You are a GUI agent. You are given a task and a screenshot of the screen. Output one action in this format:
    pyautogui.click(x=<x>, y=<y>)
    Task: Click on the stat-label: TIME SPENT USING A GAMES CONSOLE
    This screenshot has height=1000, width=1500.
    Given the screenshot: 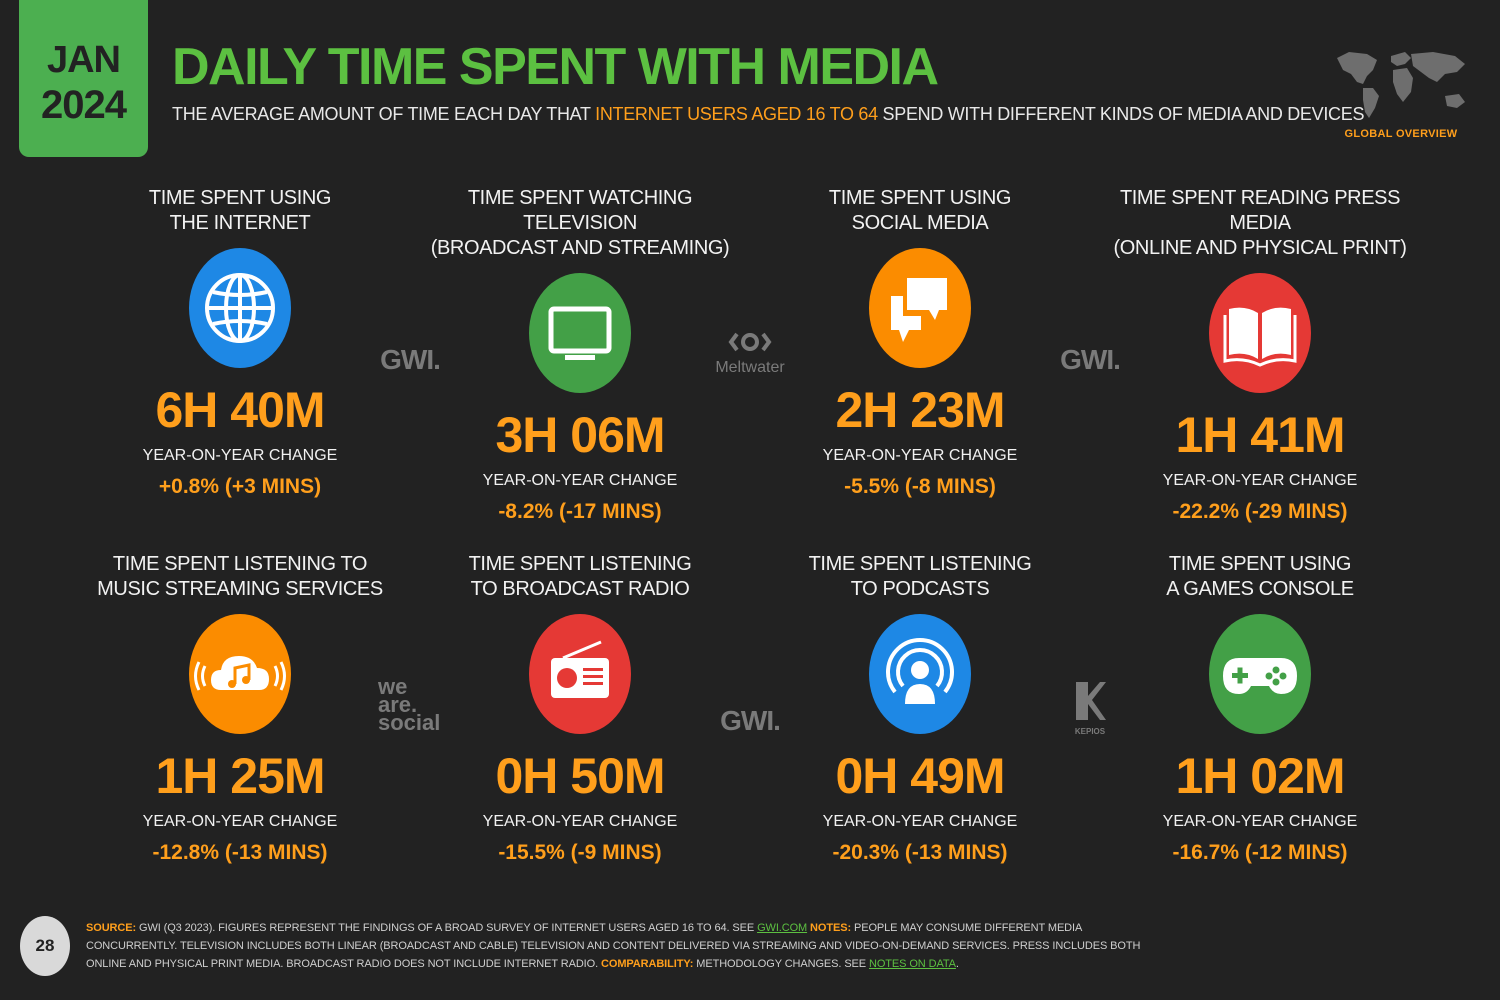 What is the action you would take?
    pyautogui.click(x=1260, y=576)
    